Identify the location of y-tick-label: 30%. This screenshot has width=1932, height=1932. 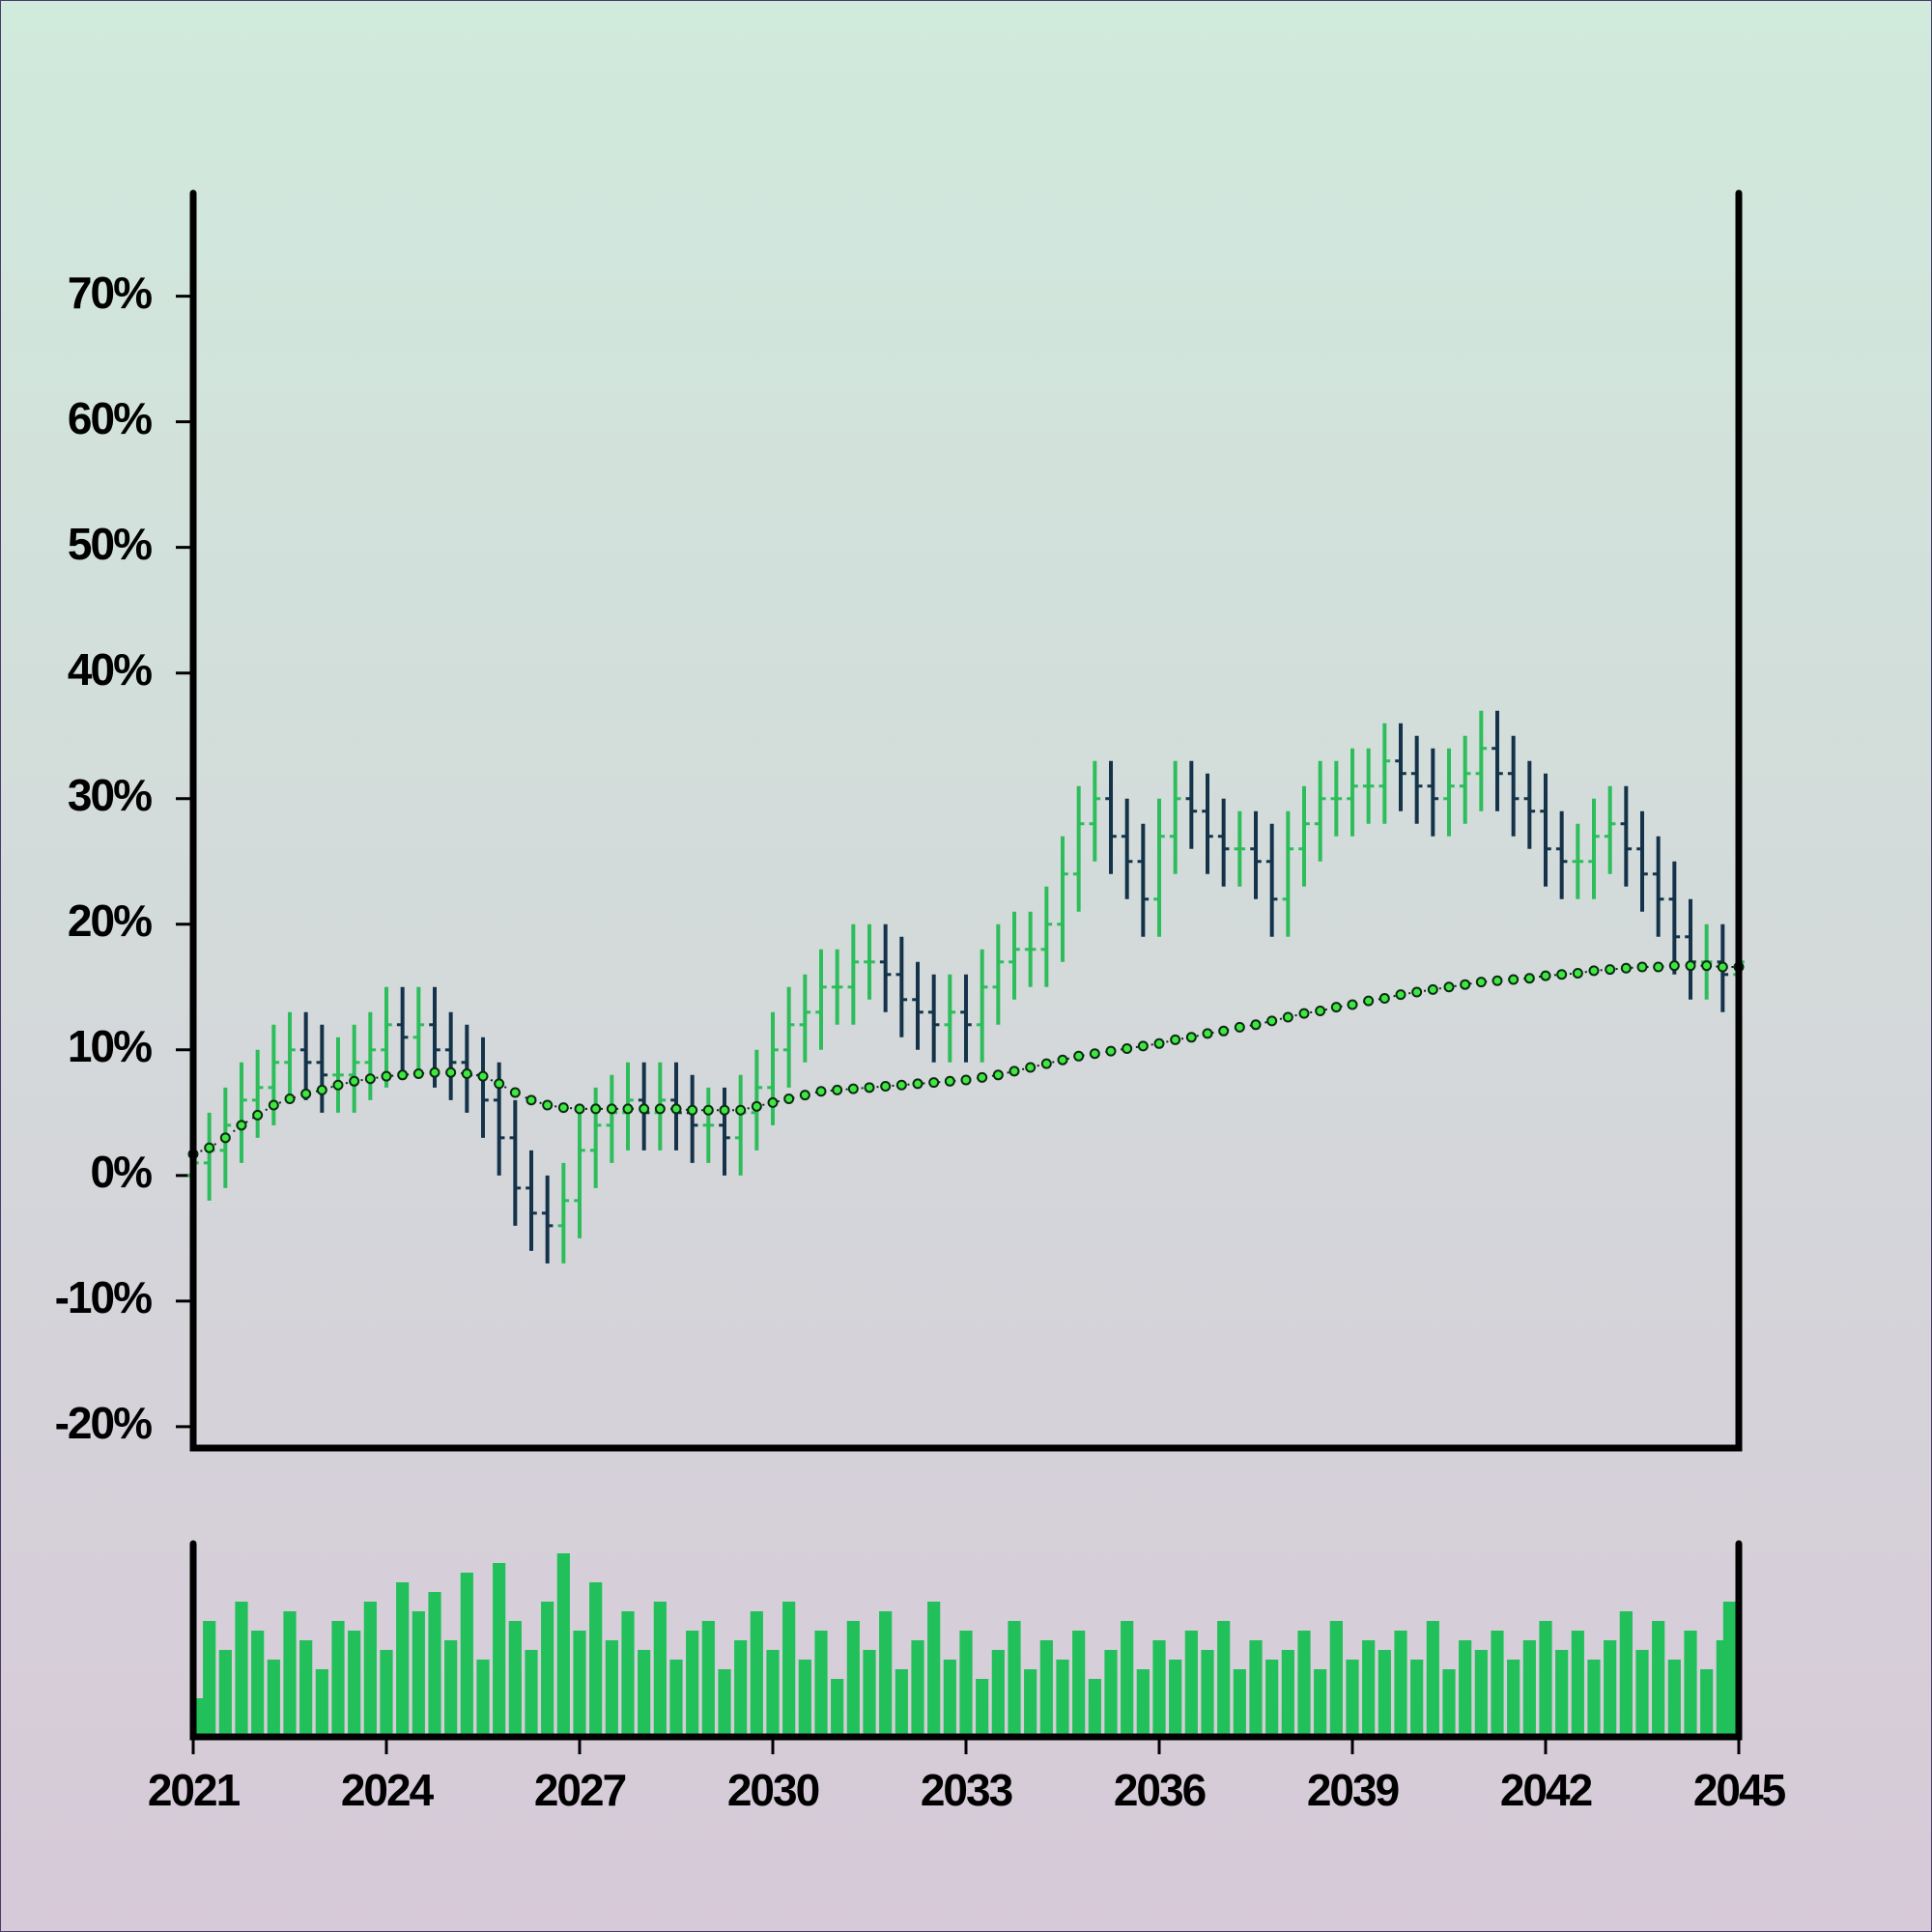
(110, 795).